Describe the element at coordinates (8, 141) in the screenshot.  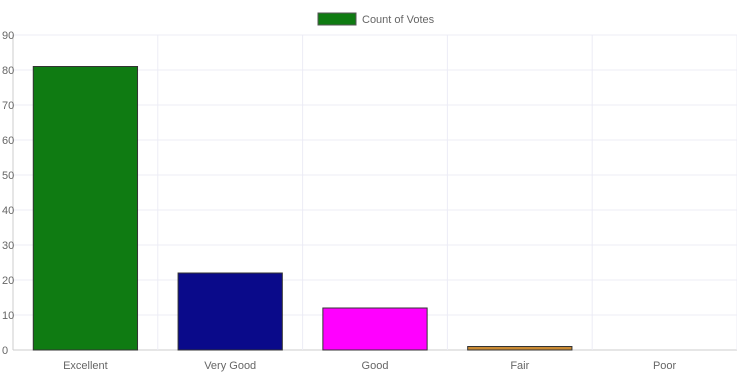
I see `y-tick-label: 60` at that location.